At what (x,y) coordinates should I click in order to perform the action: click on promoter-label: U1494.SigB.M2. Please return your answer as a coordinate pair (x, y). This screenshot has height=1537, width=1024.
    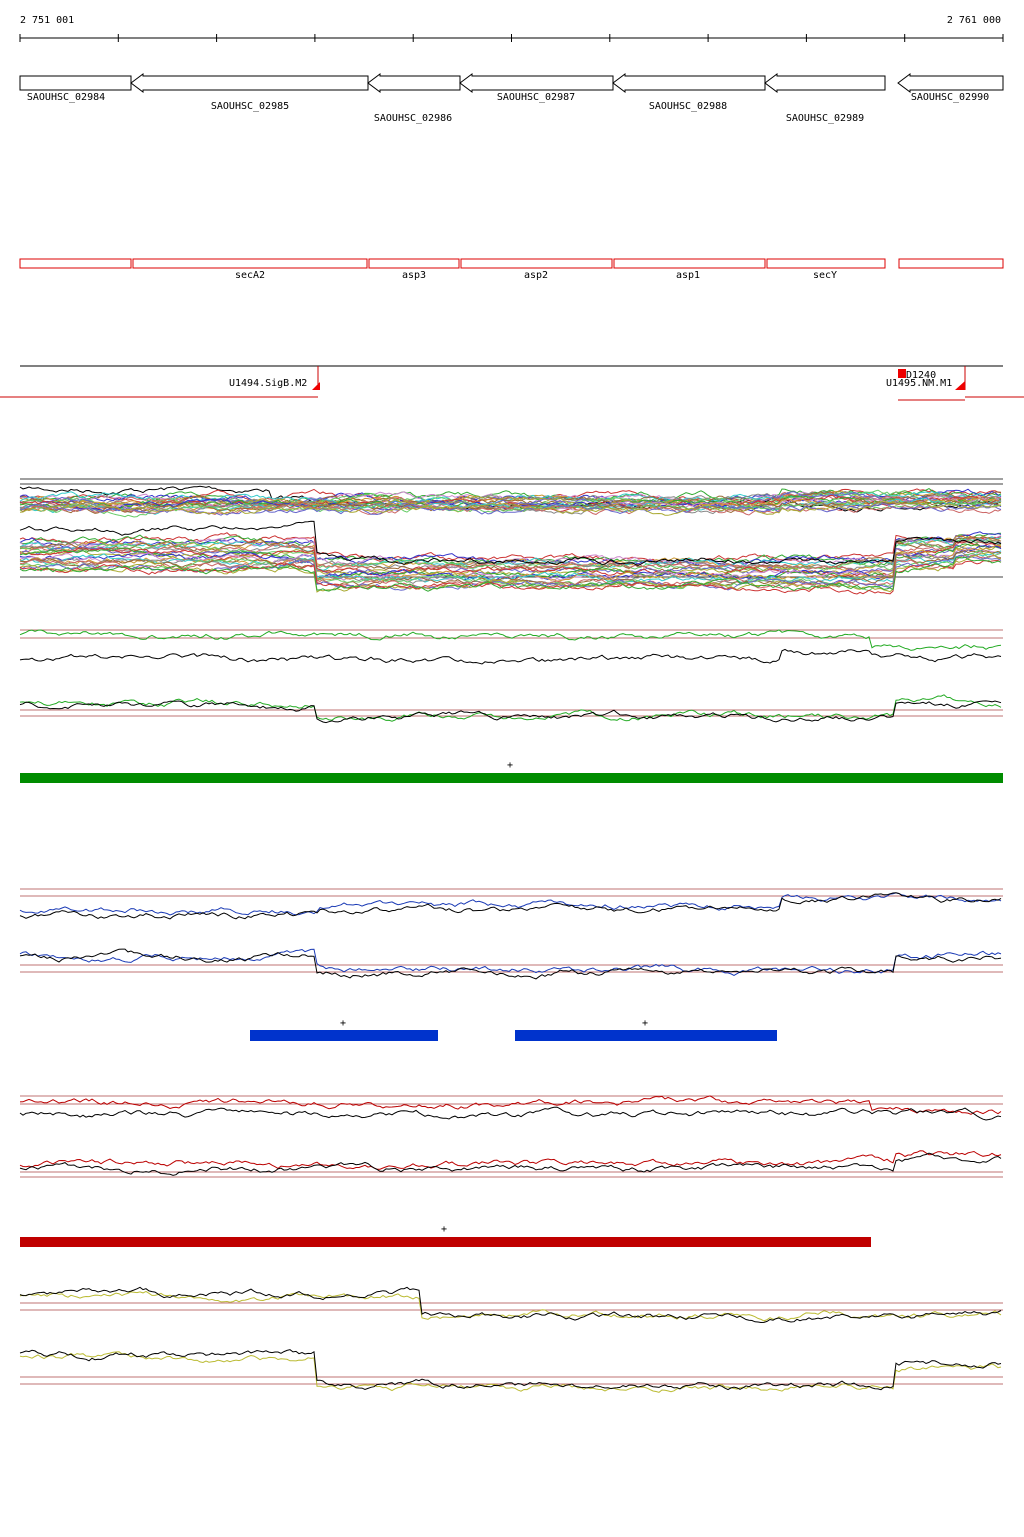
    Looking at the image, I should click on (268, 383).